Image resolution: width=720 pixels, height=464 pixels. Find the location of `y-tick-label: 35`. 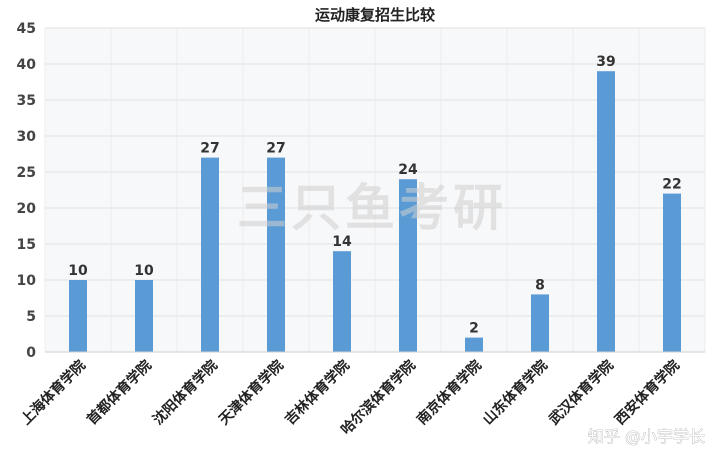

y-tick-label: 35 is located at coordinates (26, 101).